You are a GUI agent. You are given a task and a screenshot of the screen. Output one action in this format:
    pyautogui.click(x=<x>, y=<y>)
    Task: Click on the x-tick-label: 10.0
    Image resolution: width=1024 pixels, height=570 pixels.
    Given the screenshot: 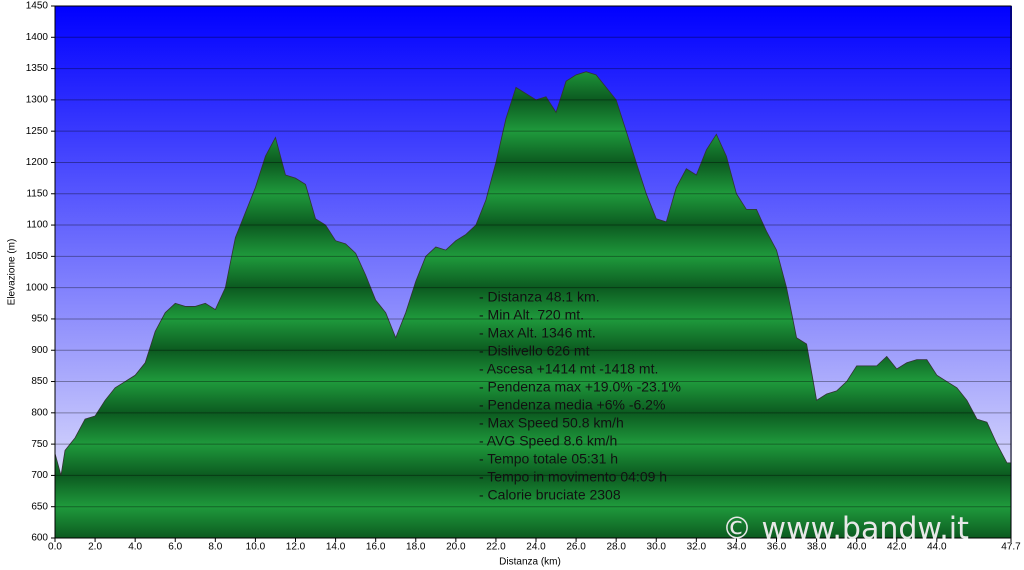 What is the action you would take?
    pyautogui.click(x=256, y=547)
    